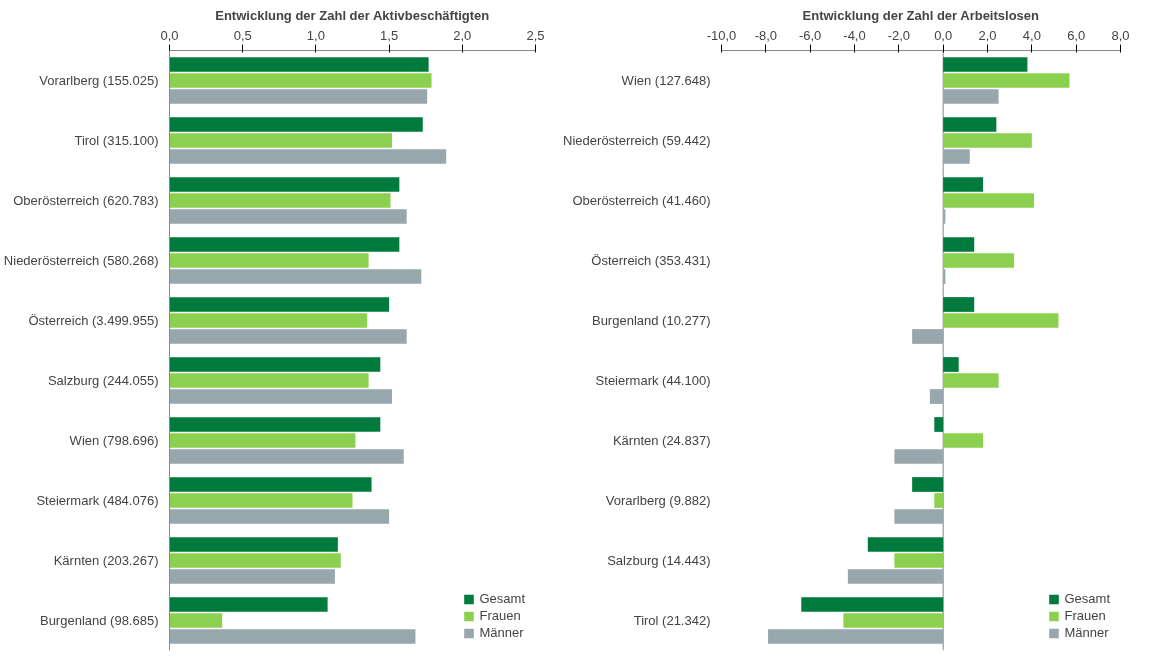 The height and width of the screenshot is (668, 1151). I want to click on y-tick-label: Salzburg (14.443), so click(659, 560).